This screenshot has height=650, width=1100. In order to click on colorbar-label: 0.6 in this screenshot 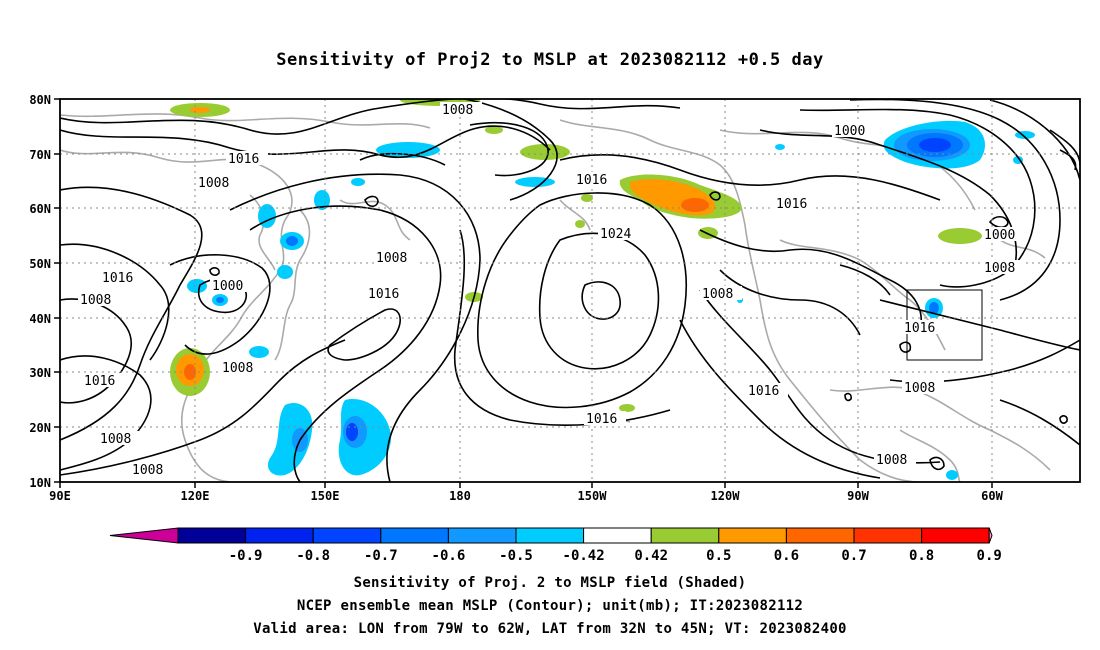, I will do `click(786, 556)`.